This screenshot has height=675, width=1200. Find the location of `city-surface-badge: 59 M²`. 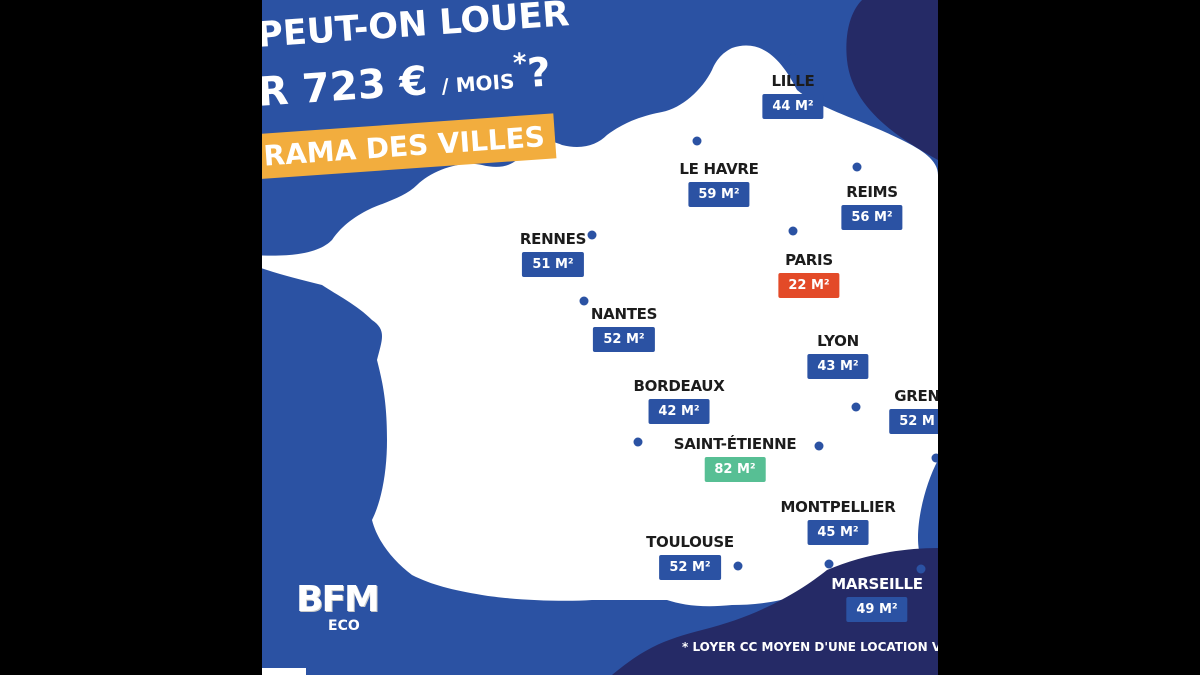

city-surface-badge: 59 M² is located at coordinates (719, 194).